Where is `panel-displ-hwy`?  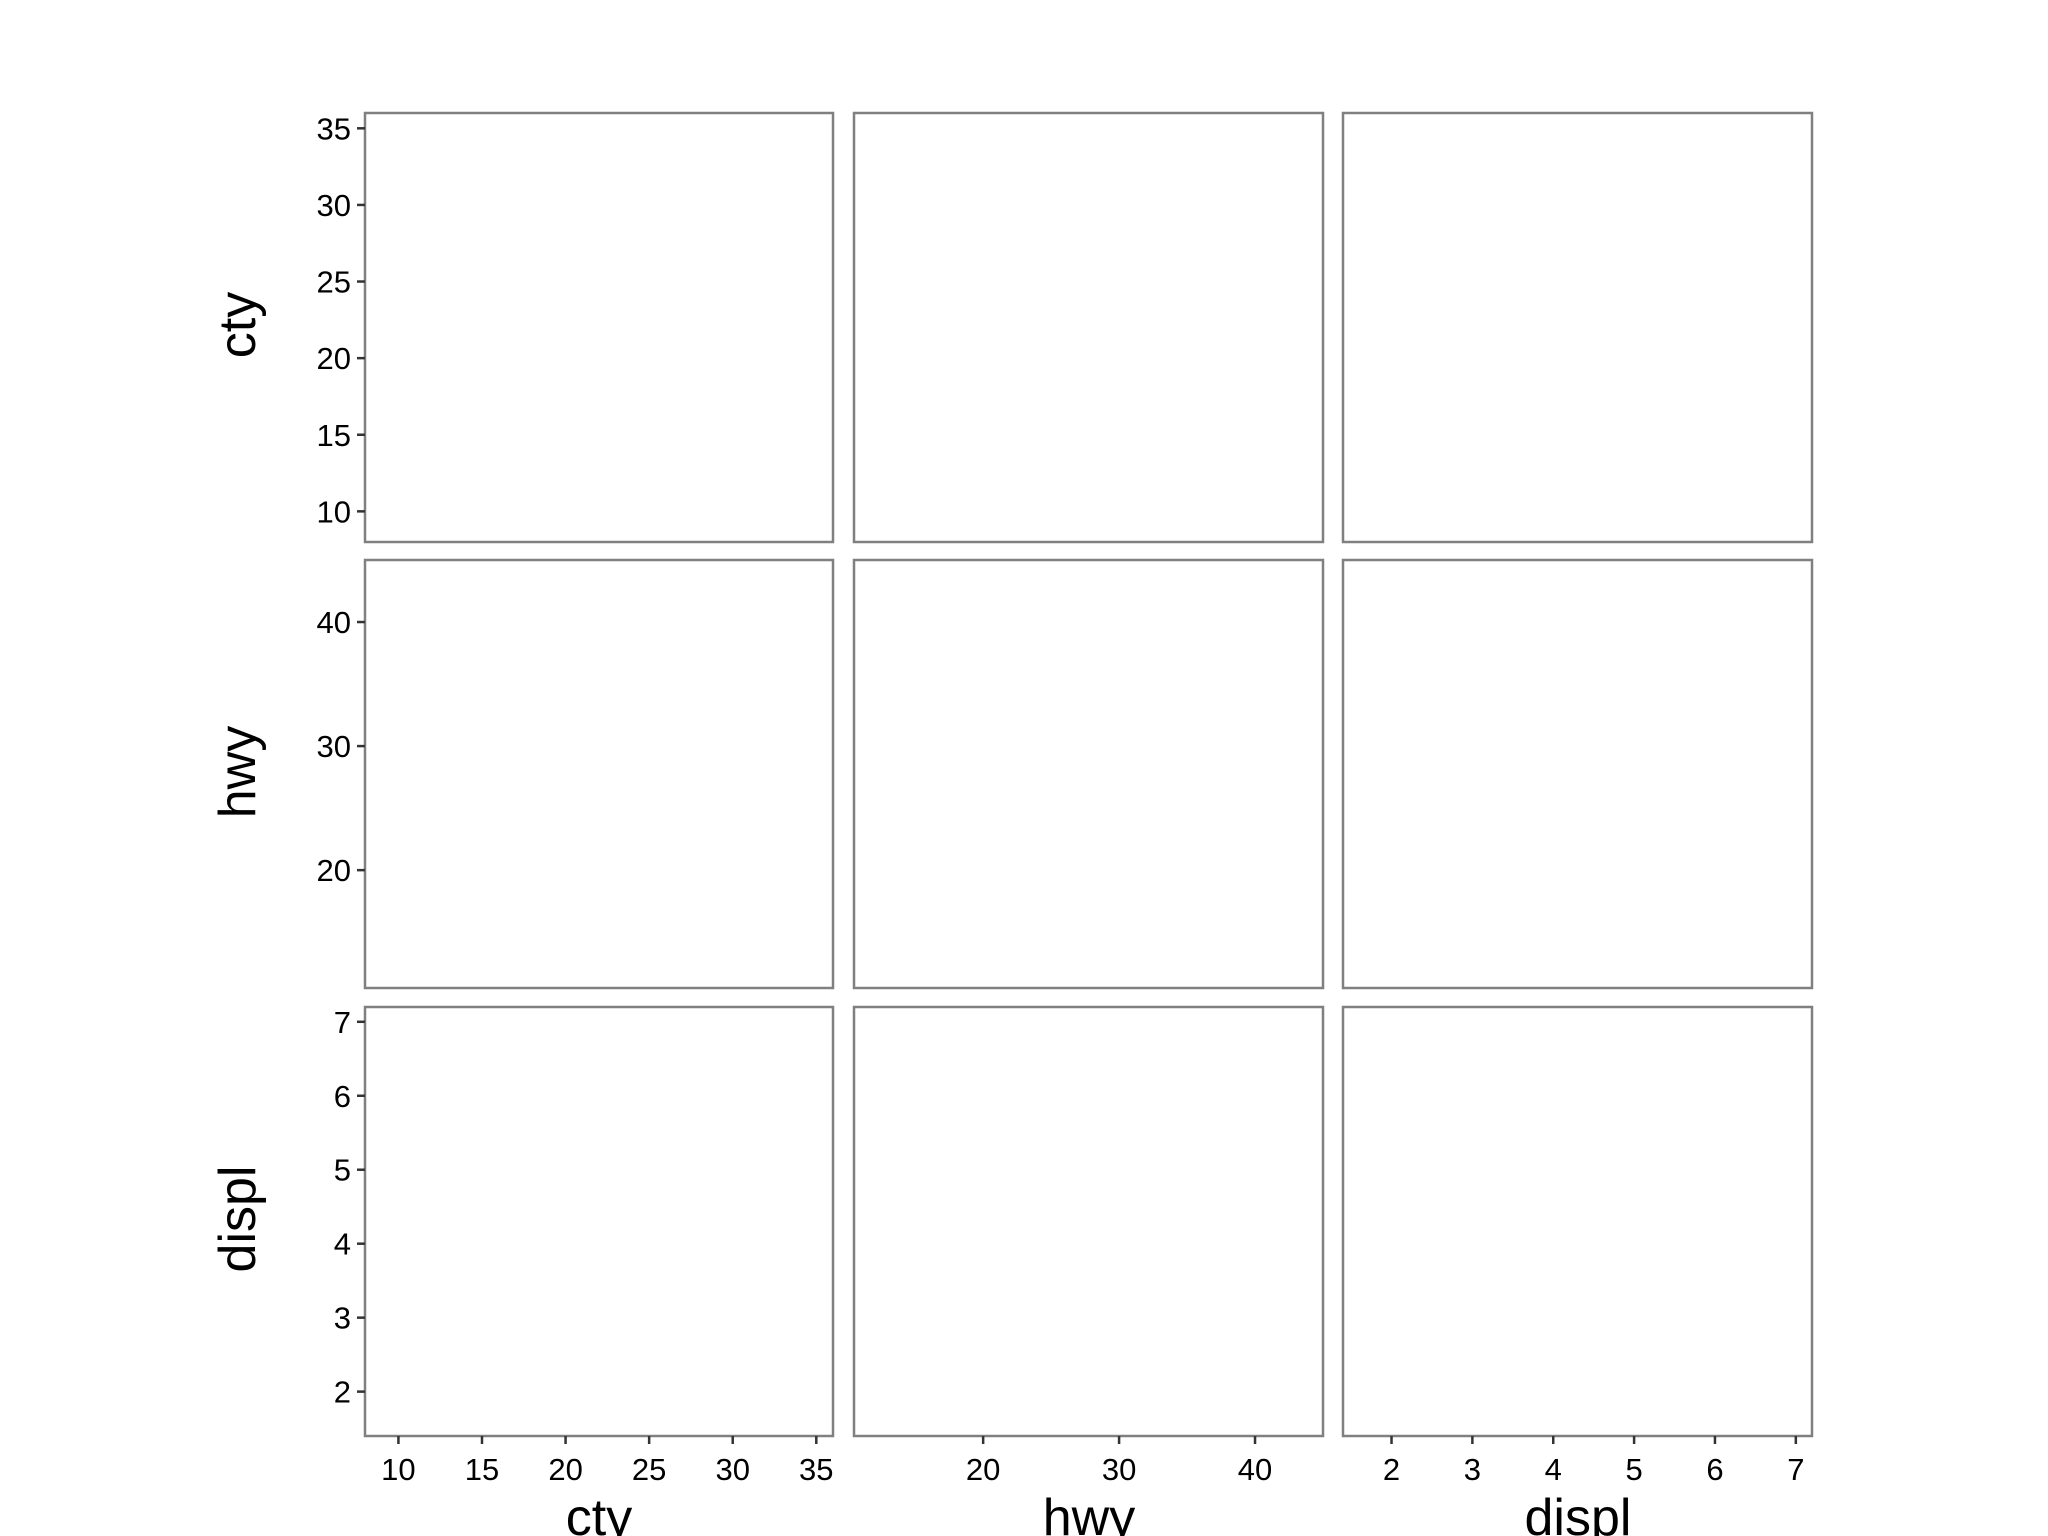 panel-displ-hwy is located at coordinates (1088, 1221).